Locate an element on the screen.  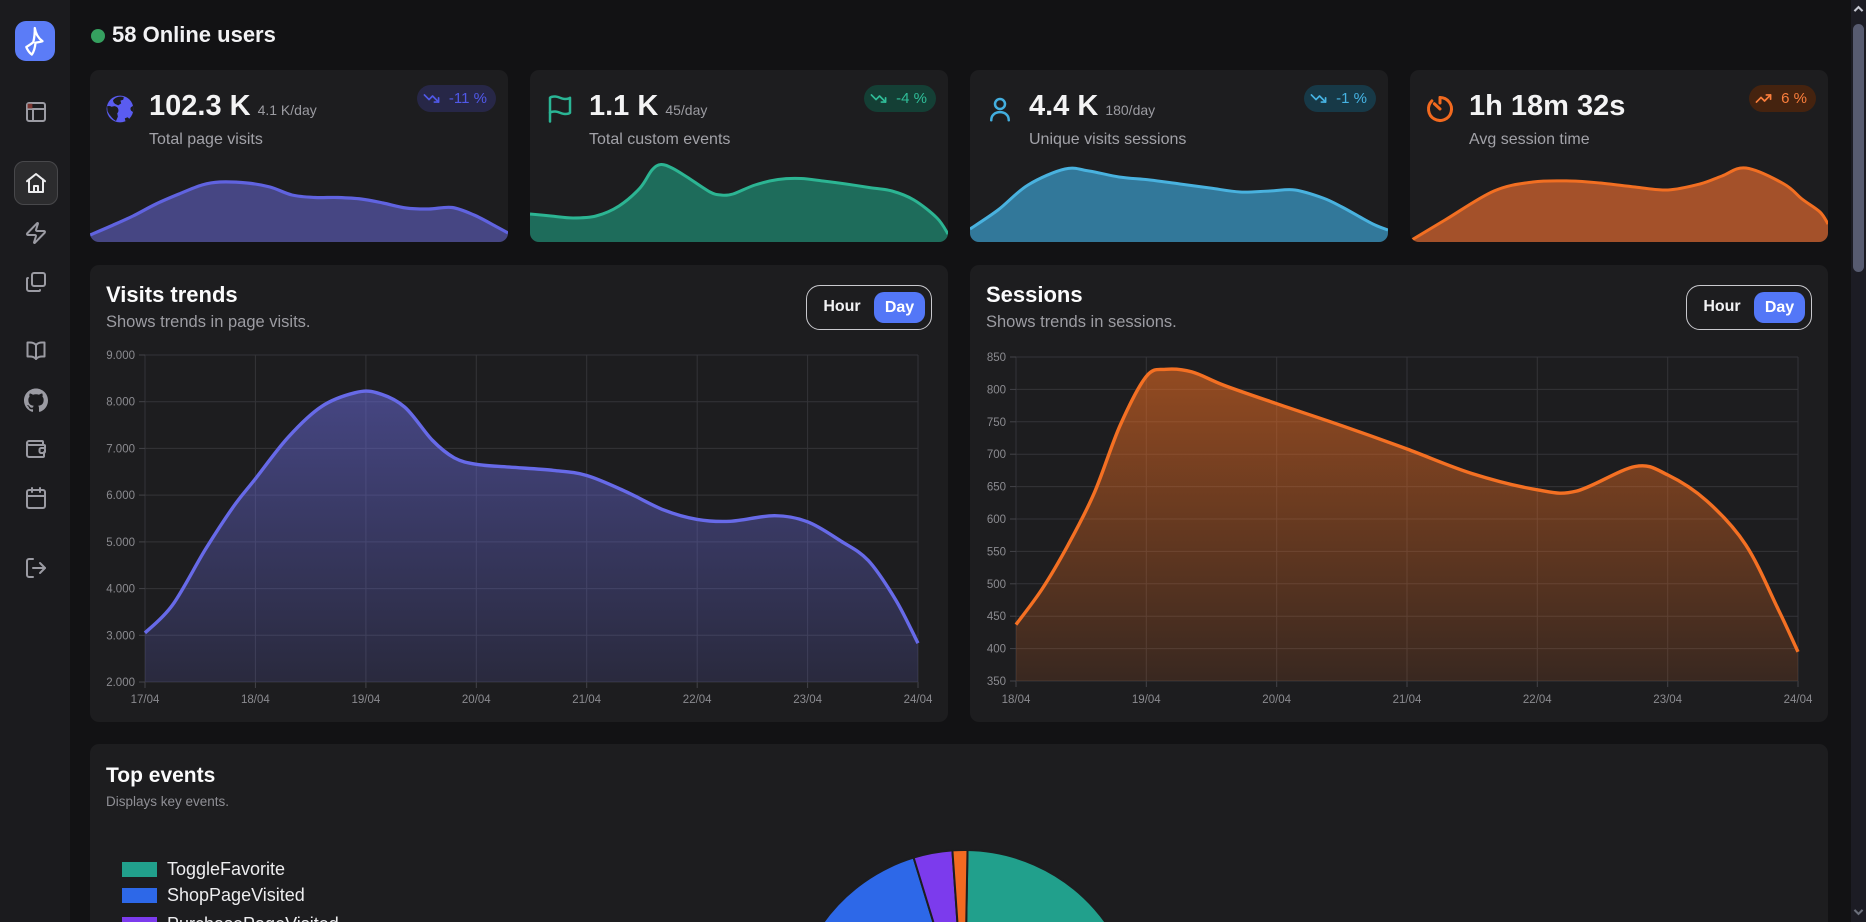
svg-text: 3.000 is located at coordinates (120, 636).